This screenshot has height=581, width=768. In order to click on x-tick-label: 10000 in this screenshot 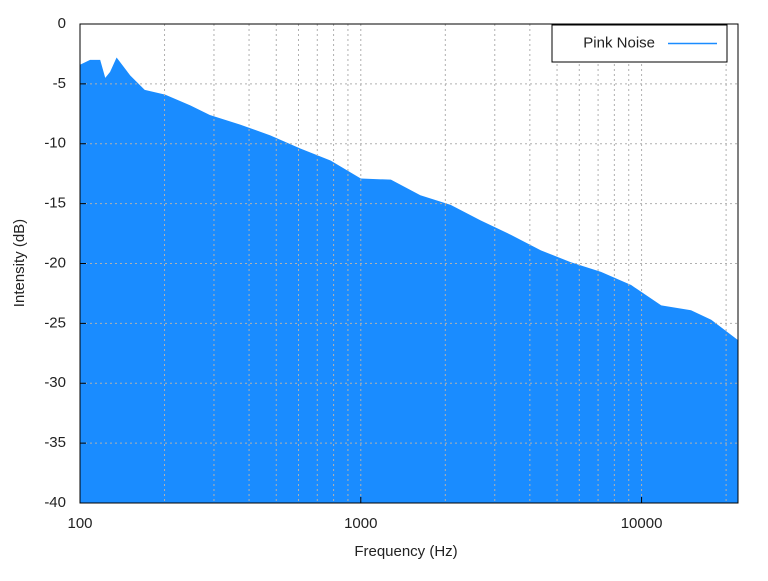, I will do `click(642, 523)`.